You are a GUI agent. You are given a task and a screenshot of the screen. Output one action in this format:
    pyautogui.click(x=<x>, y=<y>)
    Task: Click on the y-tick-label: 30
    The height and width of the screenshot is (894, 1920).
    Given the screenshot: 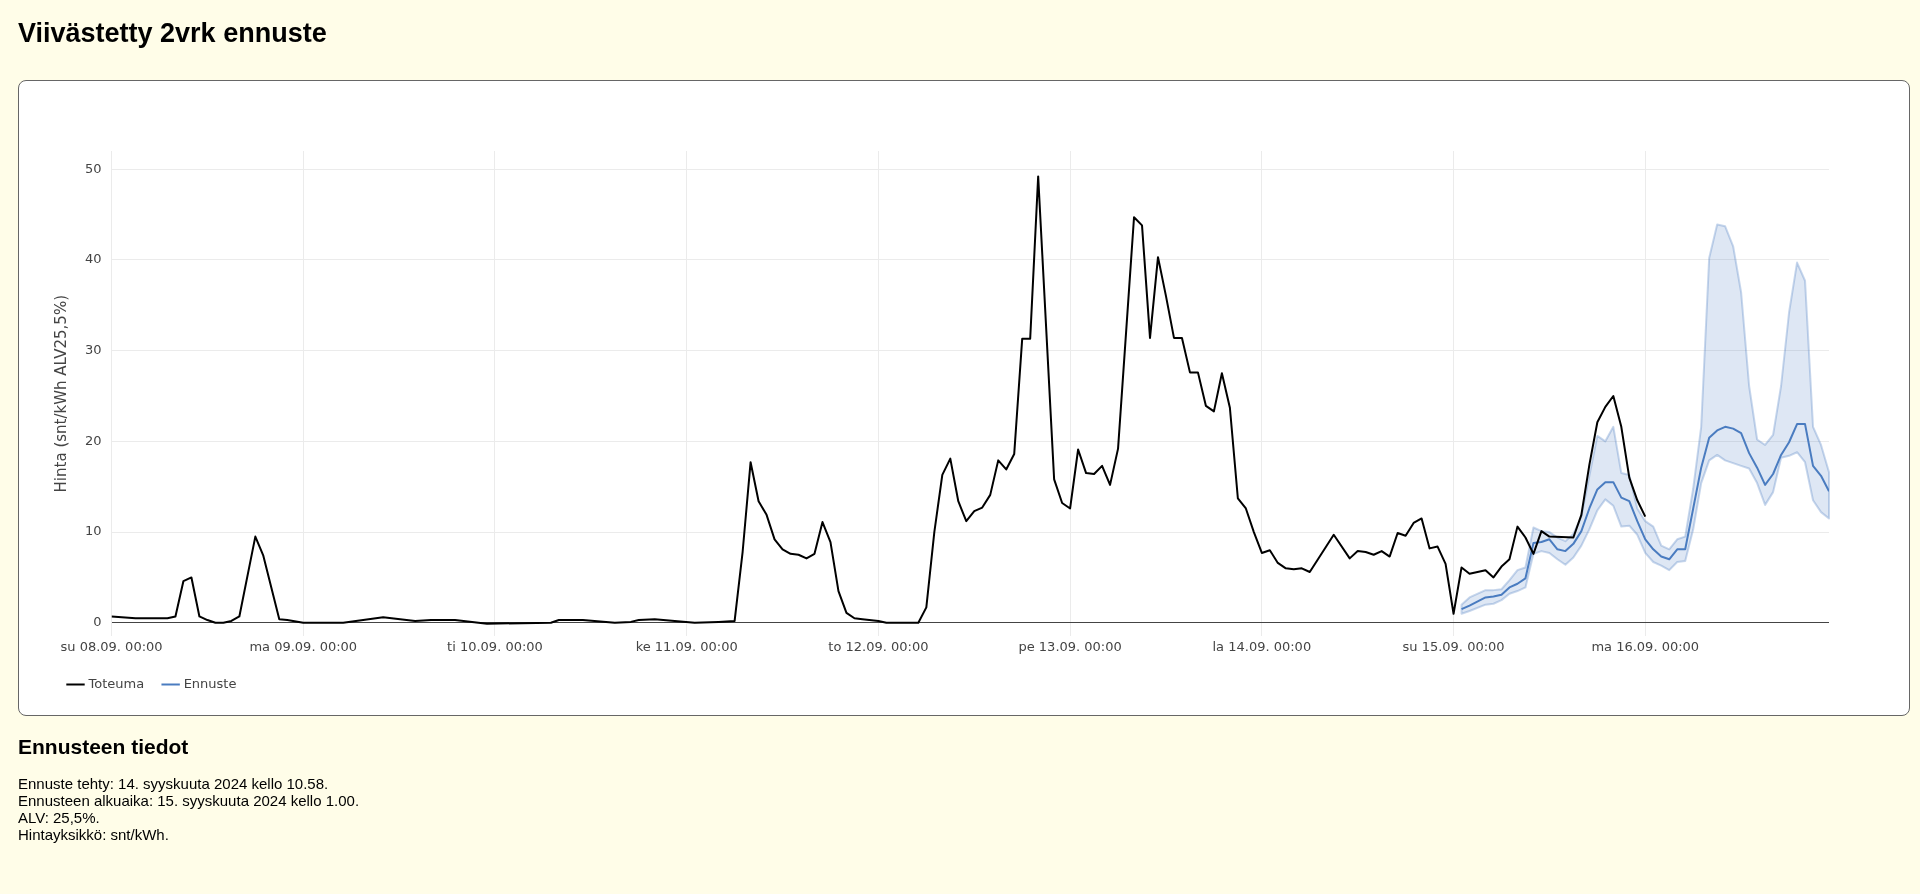 What is the action you would take?
    pyautogui.click(x=93, y=349)
    